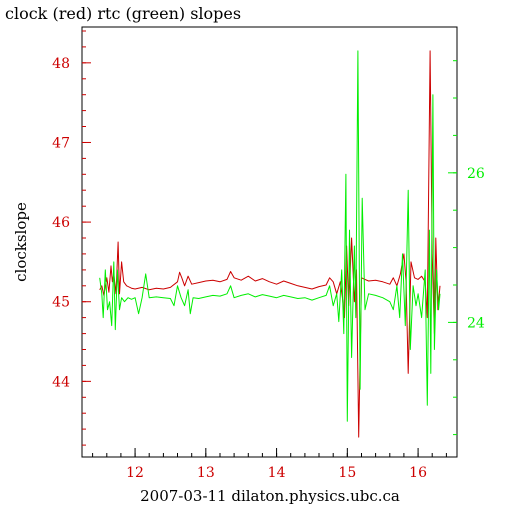  Describe the element at coordinates (135, 473) in the screenshot. I see `x-tick-label: 12` at that location.